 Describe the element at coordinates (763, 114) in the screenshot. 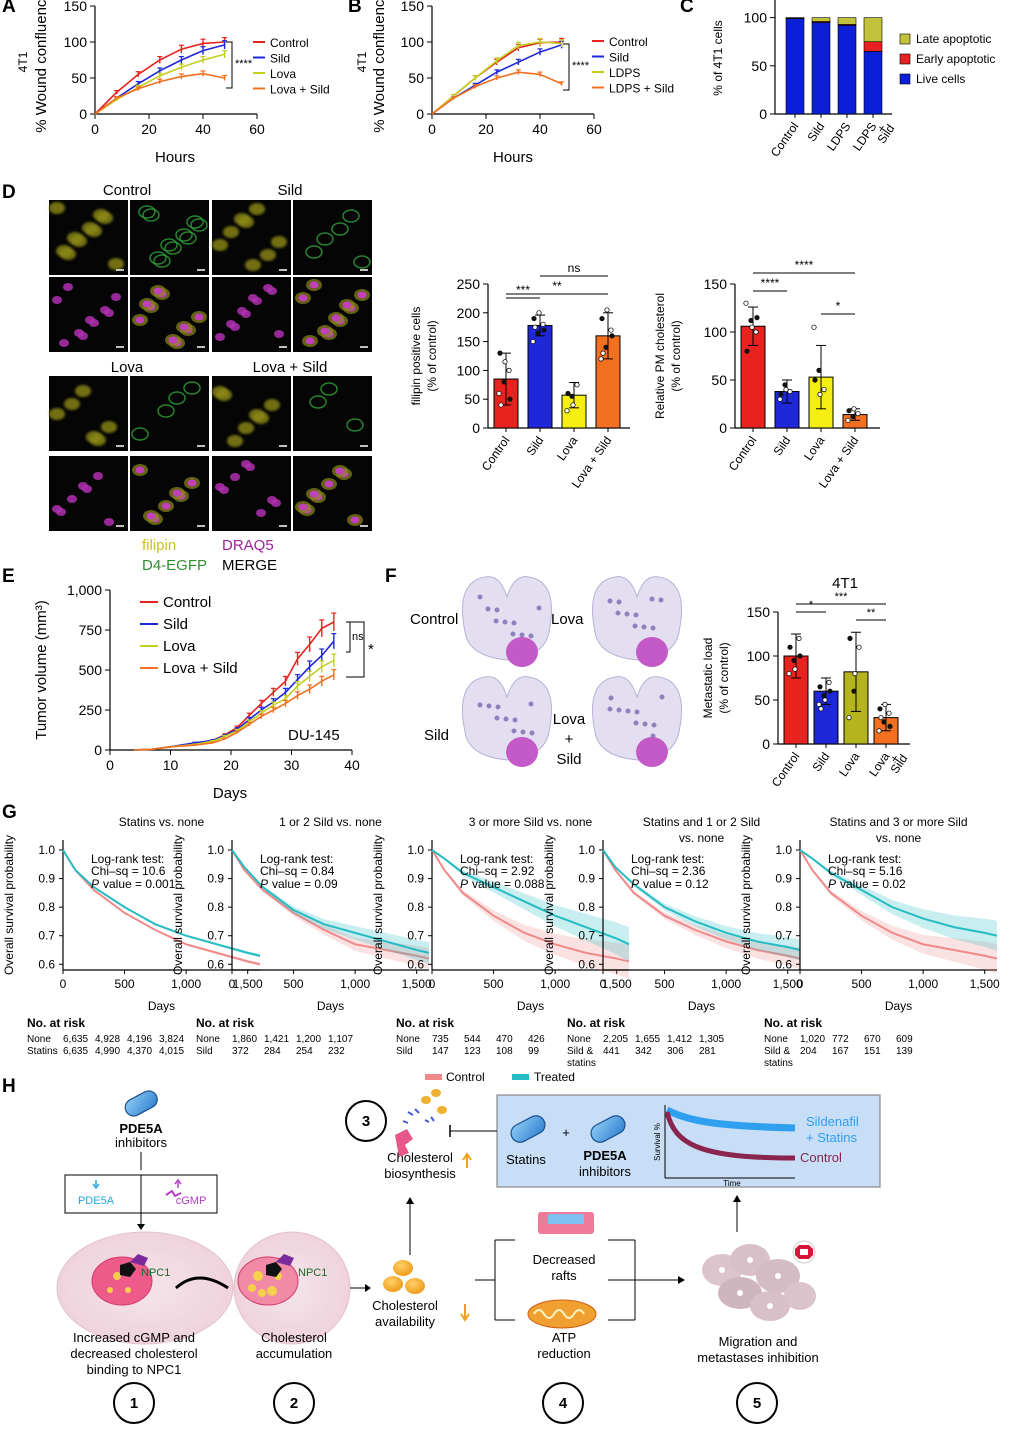

I see `y-tick-label: 0` at that location.